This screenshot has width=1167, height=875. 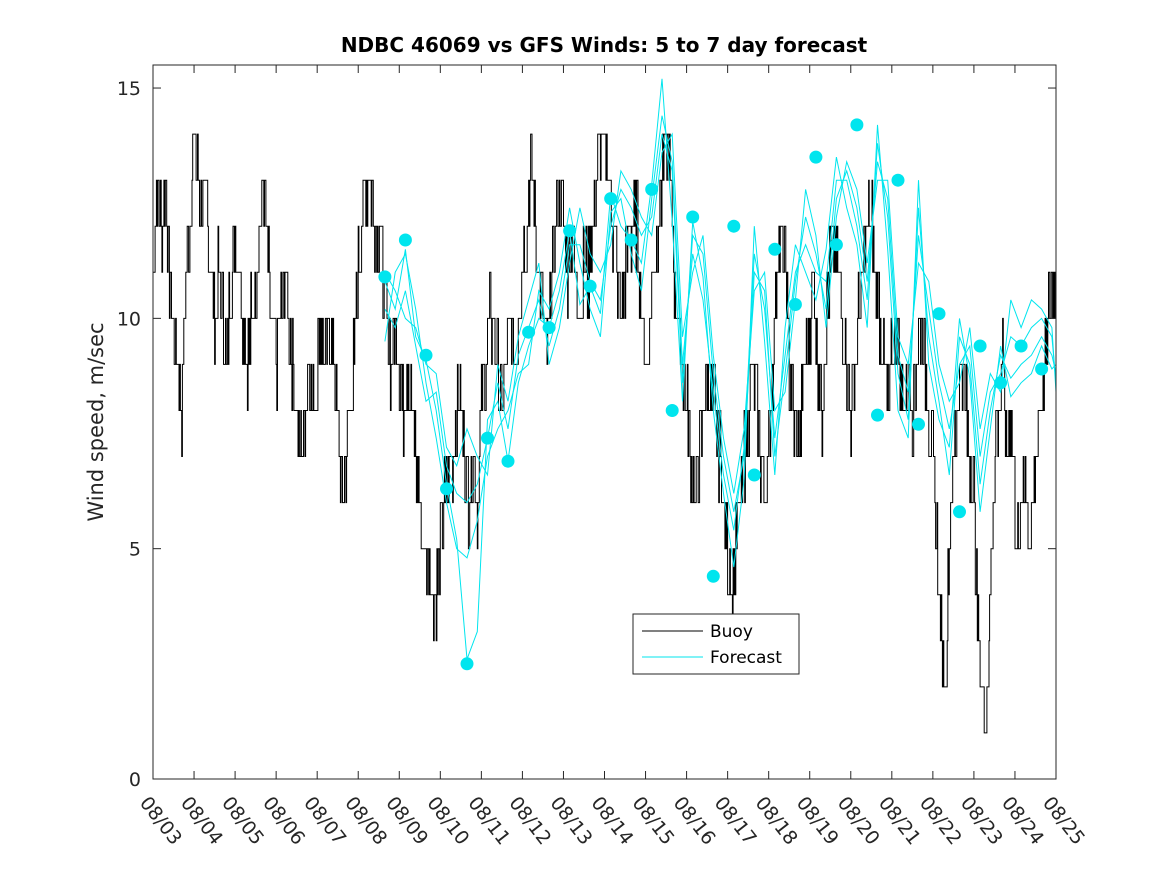 I want to click on legend-box, so click(x=716, y=644).